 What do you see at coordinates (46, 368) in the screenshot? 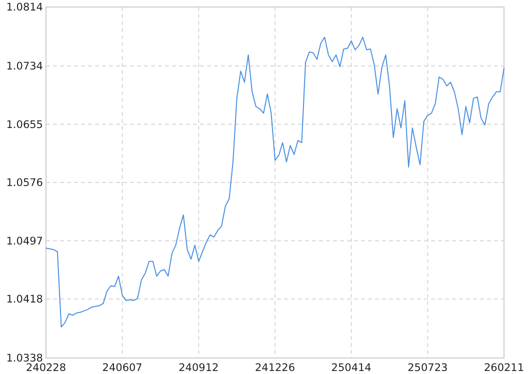
I see `x-tick-label: 240228` at bounding box center [46, 368].